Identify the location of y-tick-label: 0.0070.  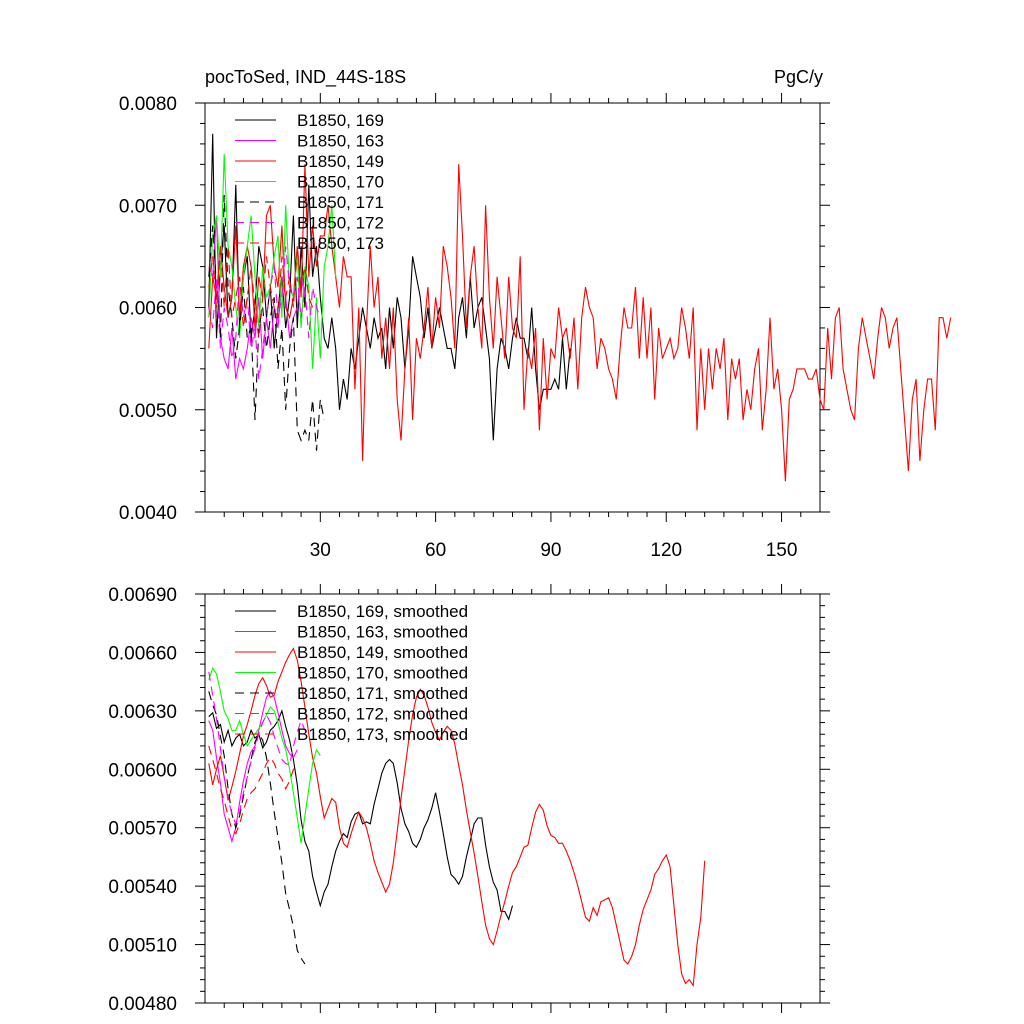
(148, 206).